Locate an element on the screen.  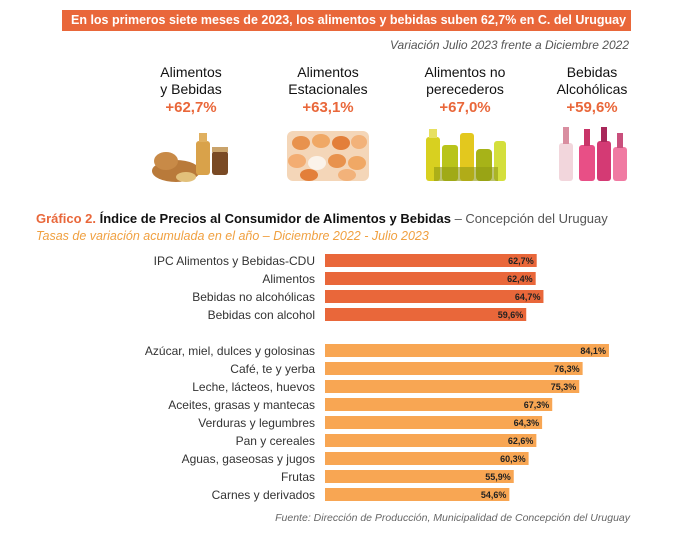
eggs-icon is located at coordinates (328, 156).